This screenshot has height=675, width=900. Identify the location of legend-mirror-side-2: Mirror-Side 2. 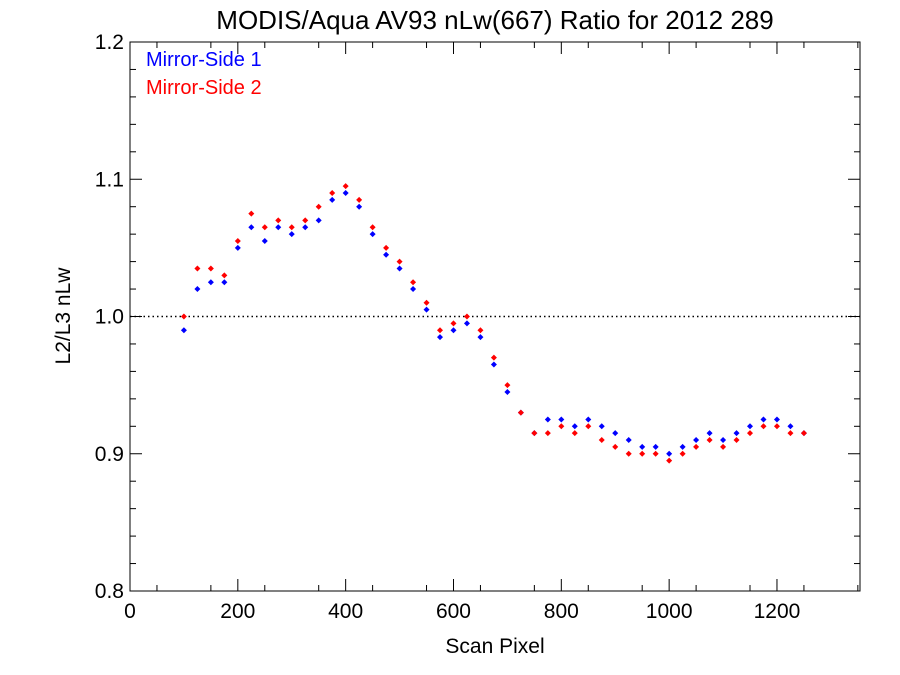
(204, 88).